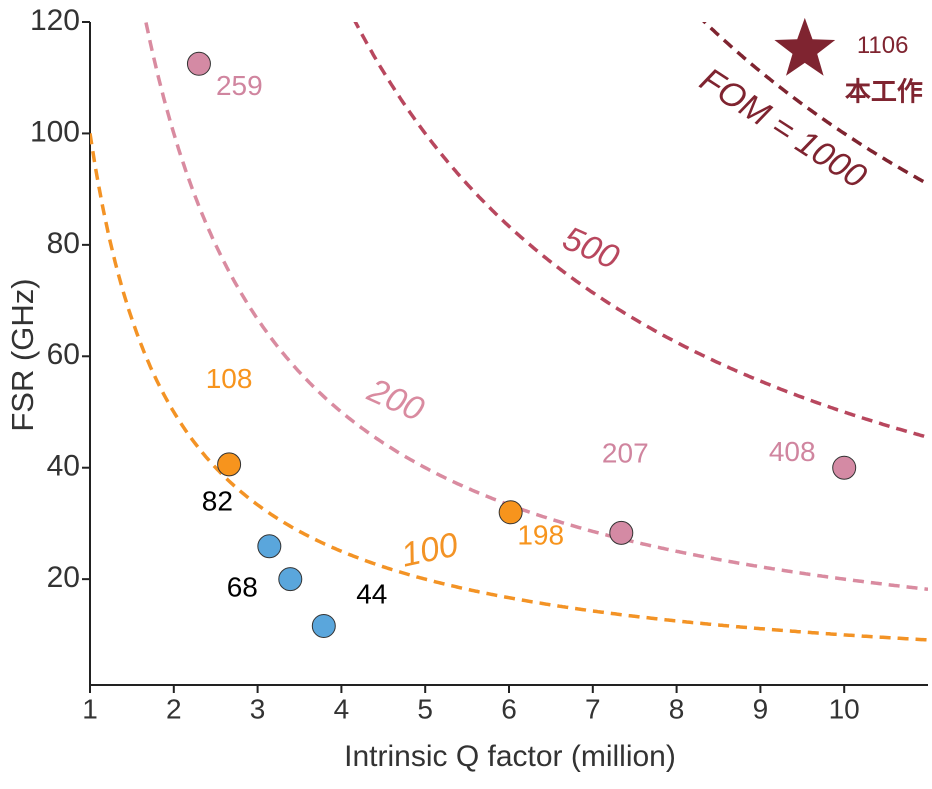 The width and height of the screenshot is (932, 789). I want to click on x-tick-label: 9, so click(761, 708).